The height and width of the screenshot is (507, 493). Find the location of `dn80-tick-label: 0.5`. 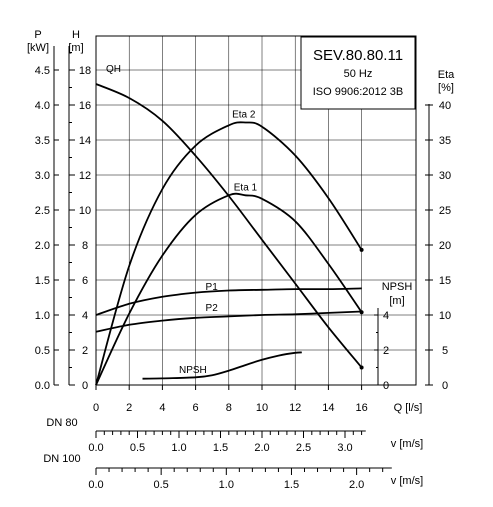

dn80-tick-label: 0.5 is located at coordinates (137, 448).